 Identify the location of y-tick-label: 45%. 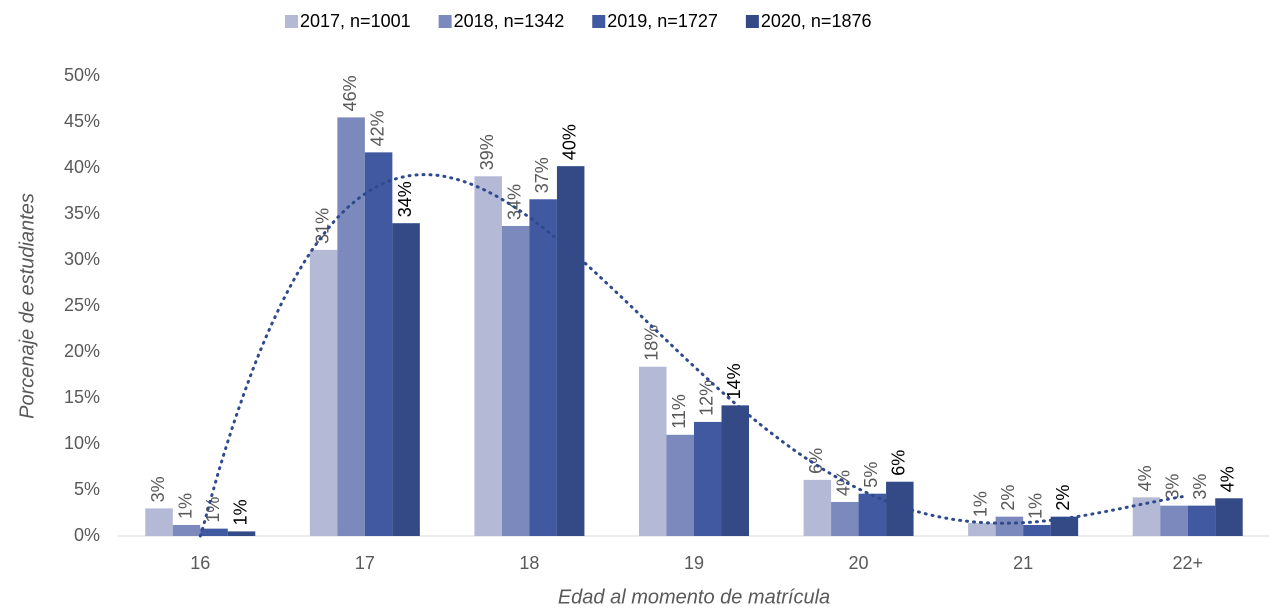
(82, 121).